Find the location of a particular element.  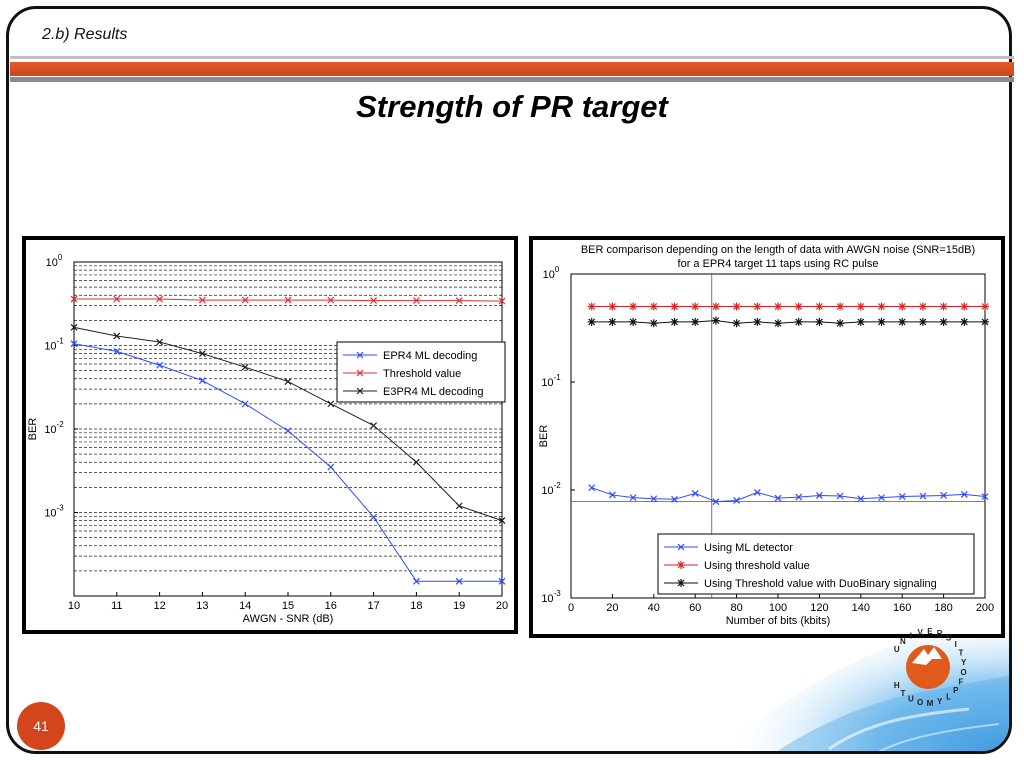

x-tick-label: 16 is located at coordinates (331, 606).